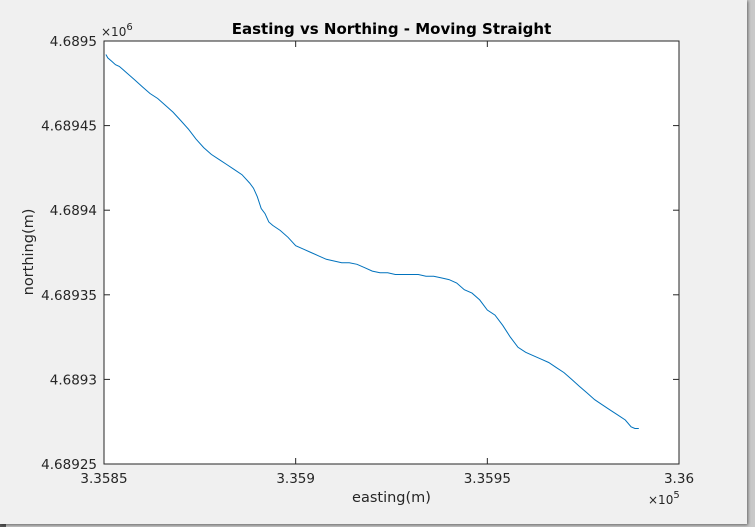 The height and width of the screenshot is (527, 755). Describe the element at coordinates (73, 42) in the screenshot. I see `y-tick-label: 4.6895` at that location.